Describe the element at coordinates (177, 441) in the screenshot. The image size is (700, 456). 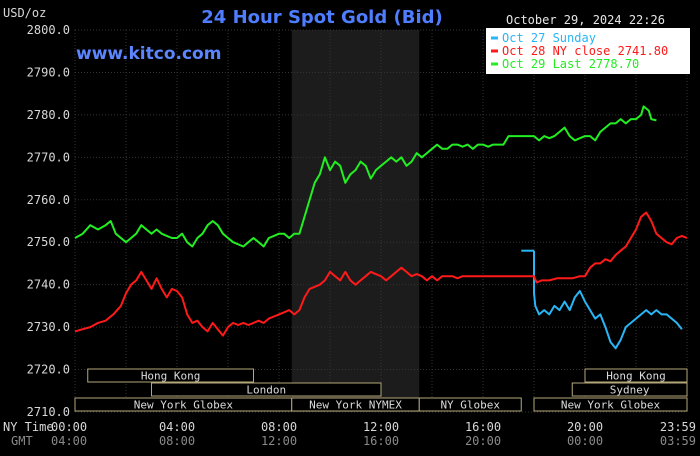
I see `x-tick-label-gmt: 08:00` at that location.